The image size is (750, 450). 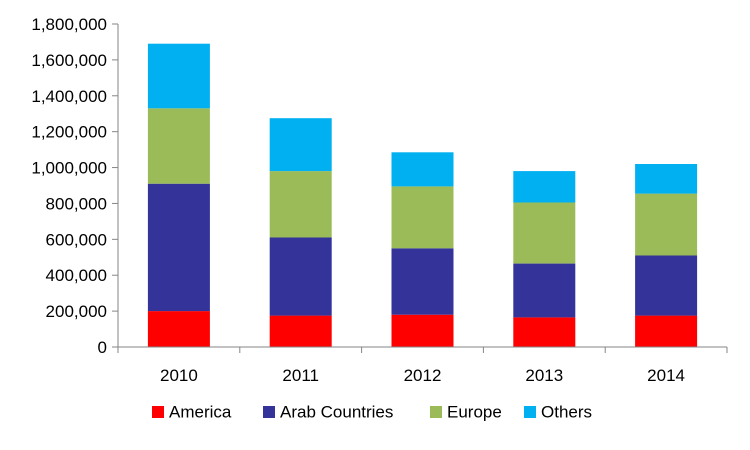 I want to click on y-tick-label: 200,000, so click(x=76, y=311).